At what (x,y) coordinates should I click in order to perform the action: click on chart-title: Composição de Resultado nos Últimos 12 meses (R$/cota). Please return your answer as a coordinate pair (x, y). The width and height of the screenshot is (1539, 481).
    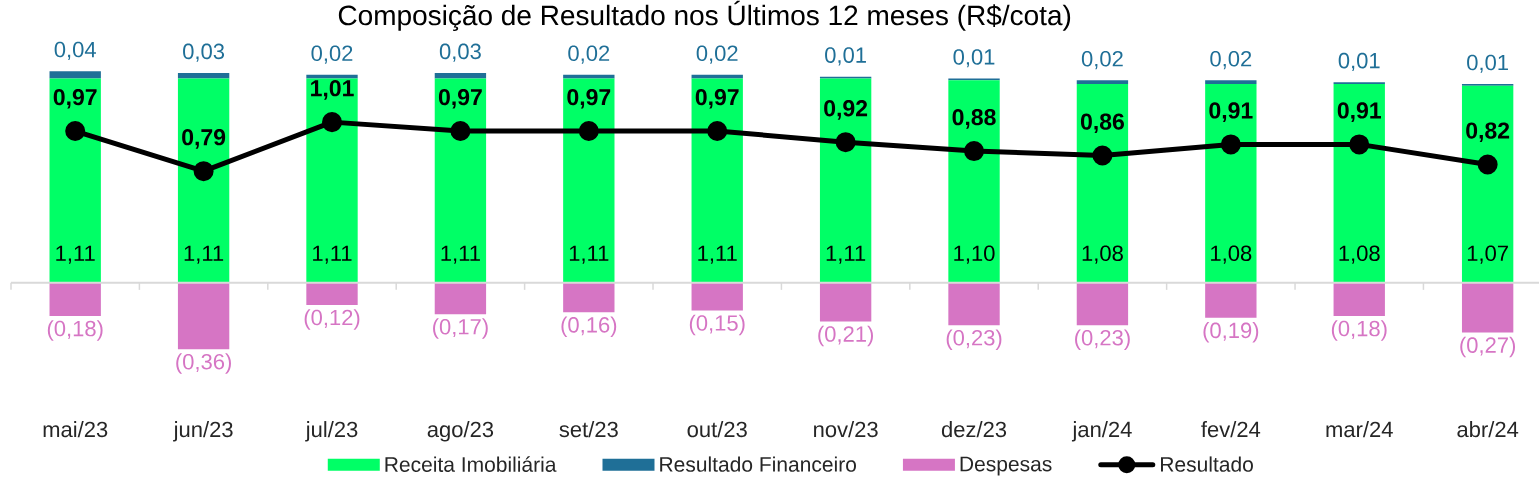
    Looking at the image, I should click on (704, 15).